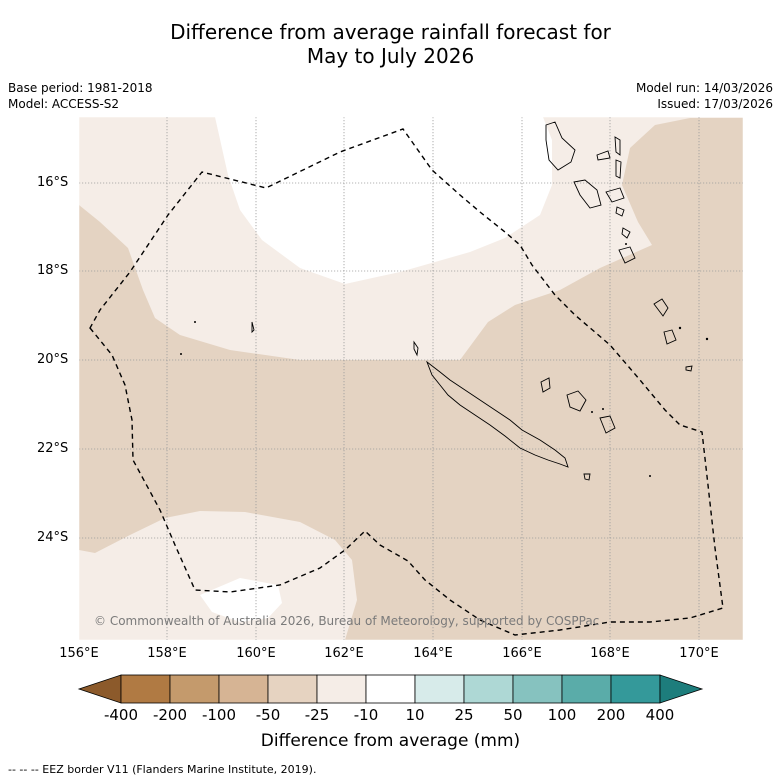 The width and height of the screenshot is (781, 781). What do you see at coordinates (53, 537) in the screenshot?
I see `lat-tick: 24°S` at bounding box center [53, 537].